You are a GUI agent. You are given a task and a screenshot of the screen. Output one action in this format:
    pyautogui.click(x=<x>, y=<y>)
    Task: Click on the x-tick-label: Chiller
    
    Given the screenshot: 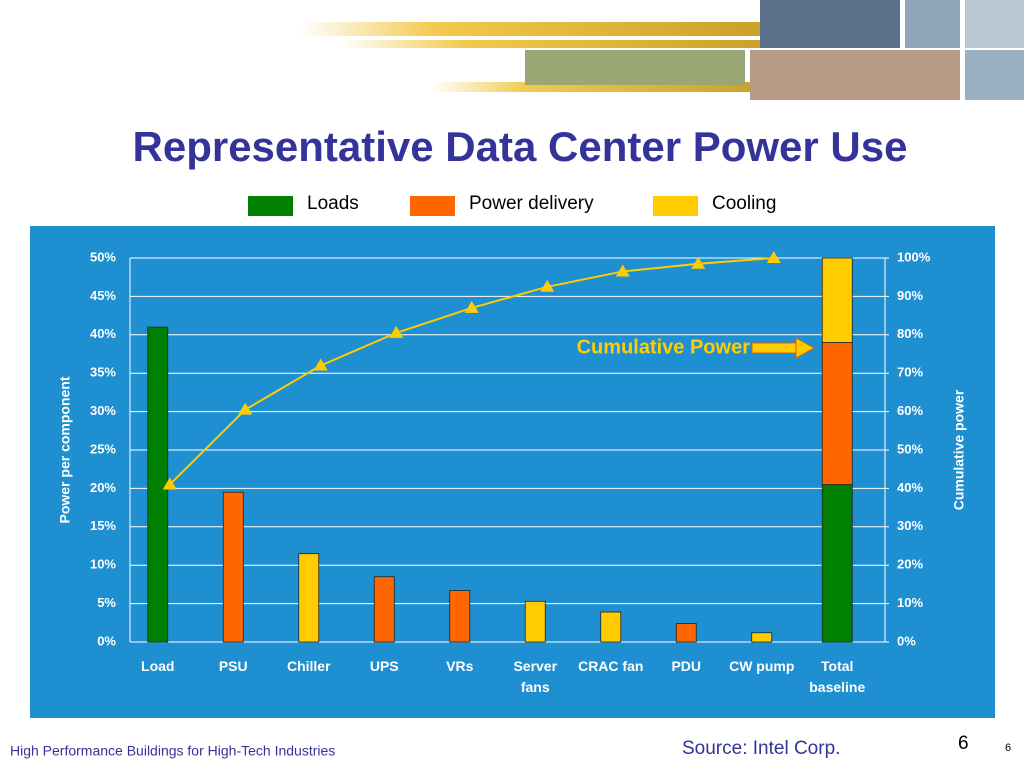 What is the action you would take?
    pyautogui.click(x=308, y=666)
    